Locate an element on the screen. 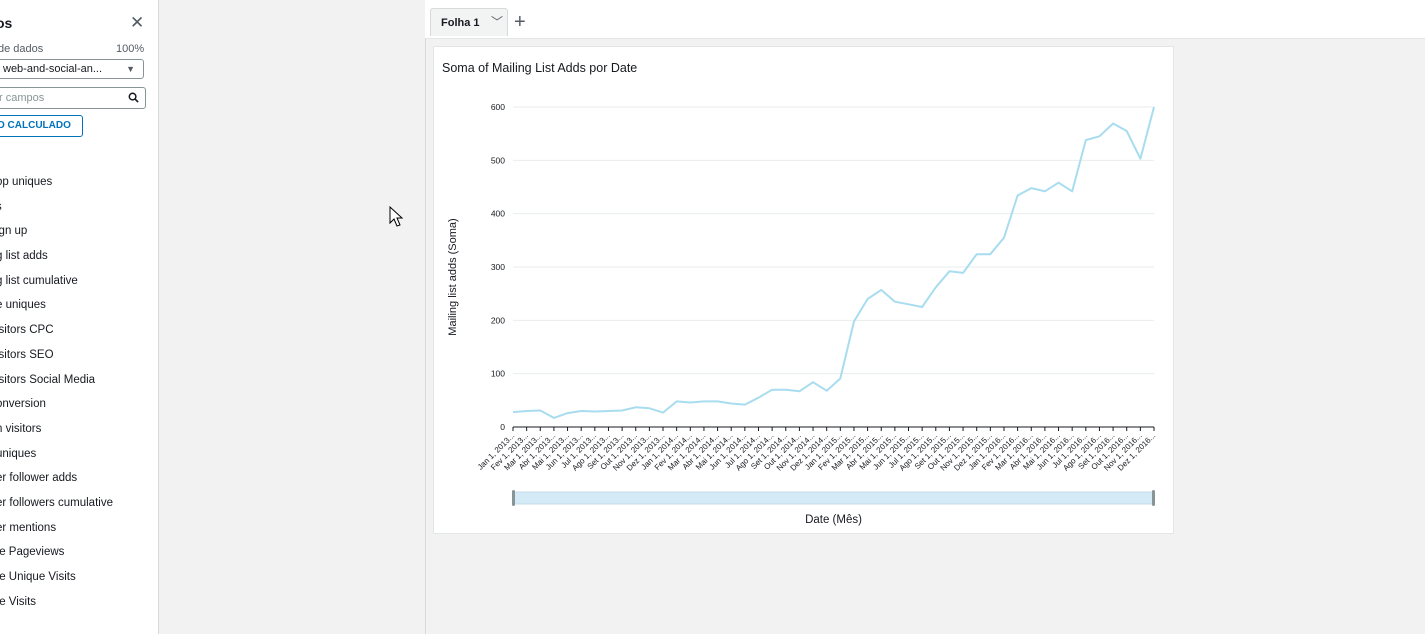  caret-down-icon: ▼ is located at coordinates (130, 69).